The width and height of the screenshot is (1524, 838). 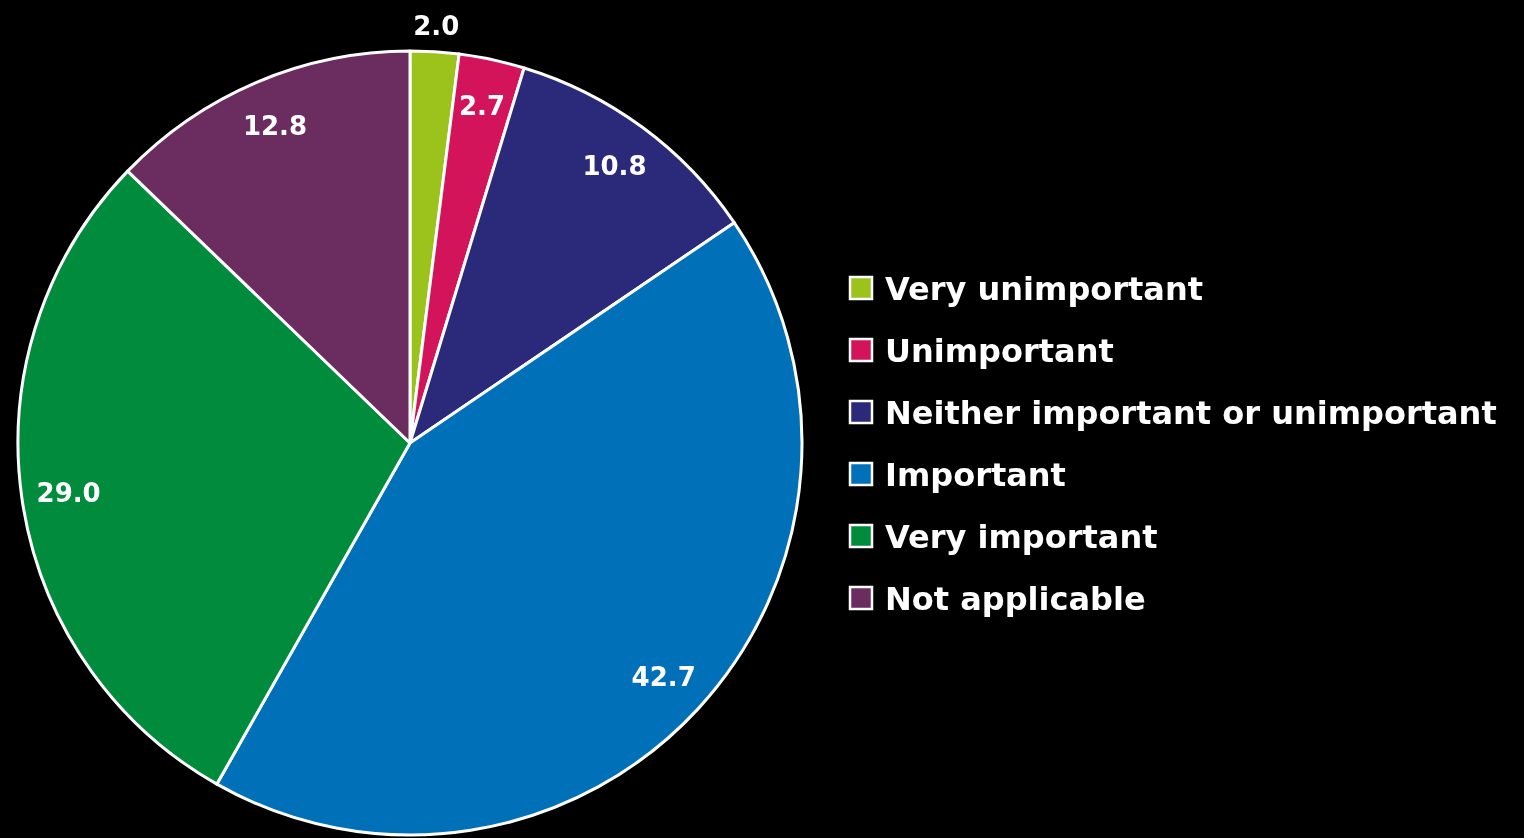 What do you see at coordinates (1044, 288) in the screenshot?
I see `legend-label: Very unimportant` at bounding box center [1044, 288].